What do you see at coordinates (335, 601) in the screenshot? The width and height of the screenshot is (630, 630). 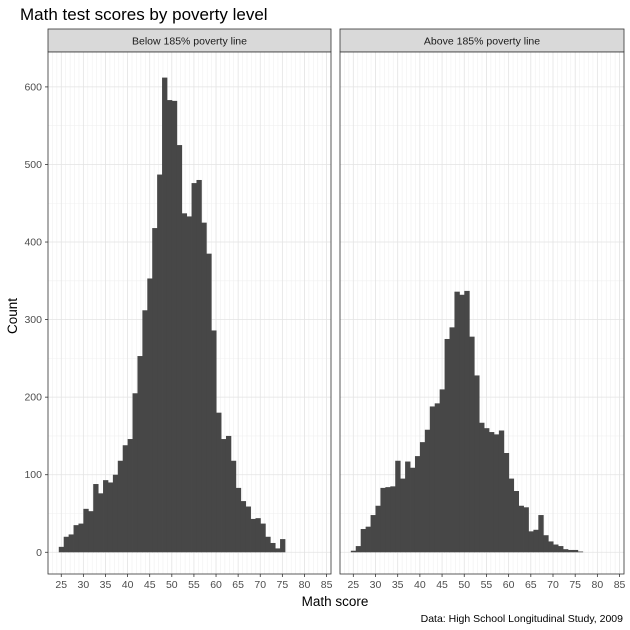 I see `x-axis-title: Math score` at bounding box center [335, 601].